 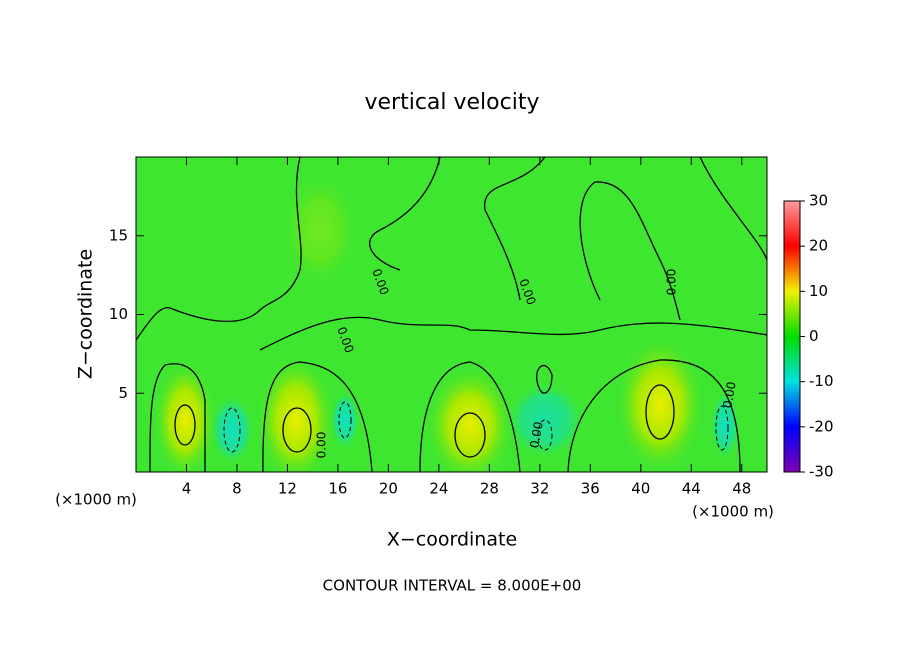 I want to click on colorbar-tick-label: 30, so click(x=818, y=201).